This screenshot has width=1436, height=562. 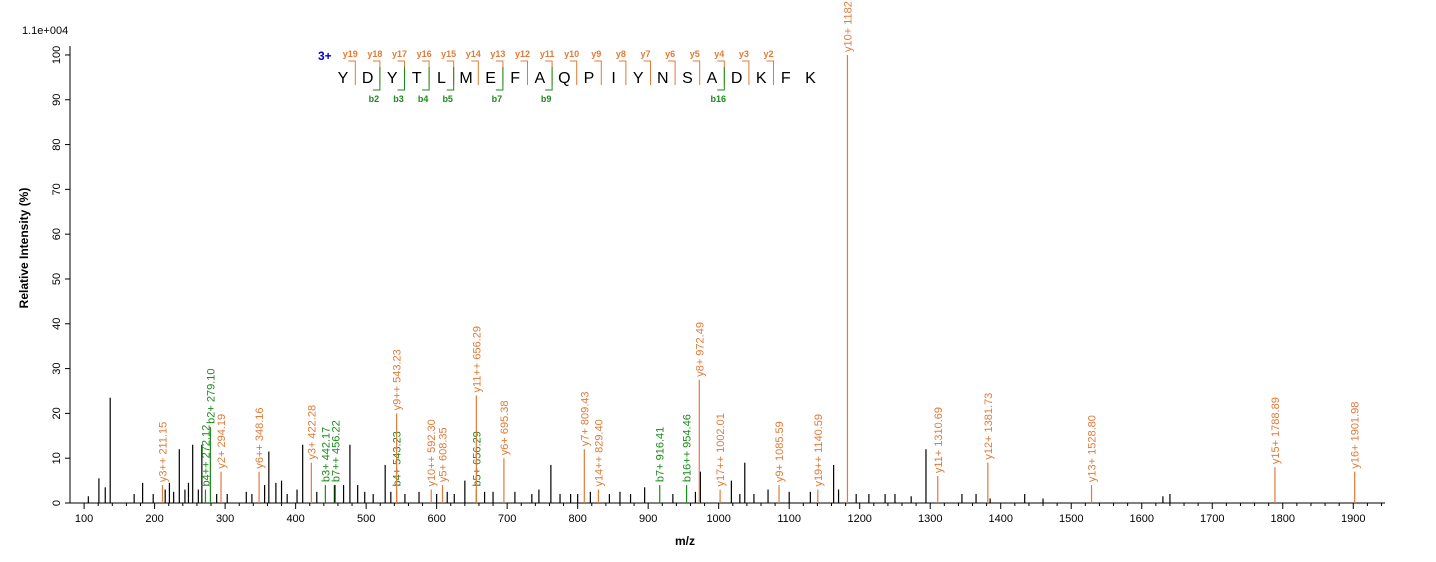 What do you see at coordinates (1071, 519) in the screenshot?
I see `x-tick-label: 1500` at bounding box center [1071, 519].